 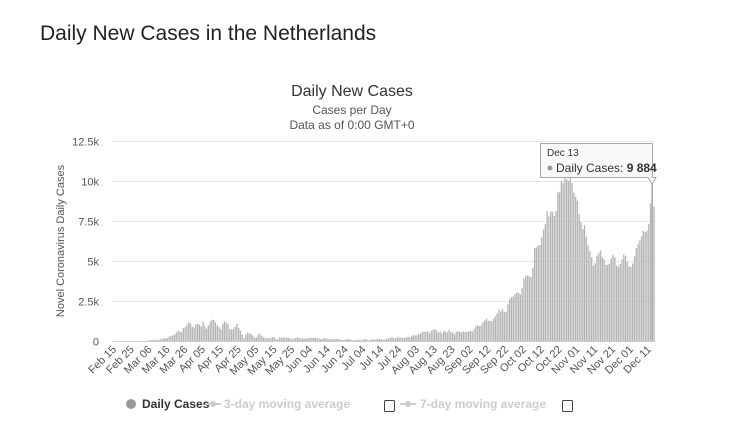 What do you see at coordinates (473, 404) in the screenshot?
I see `legend-item-7-day-average: 7-day moving average` at bounding box center [473, 404].